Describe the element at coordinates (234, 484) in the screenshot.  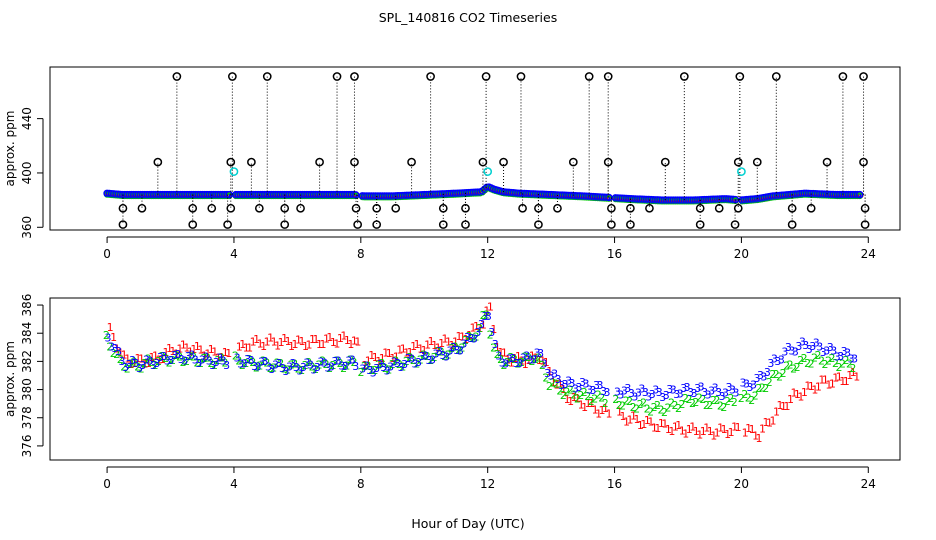
I see `bottom-x-tick-label: 4` at that location.